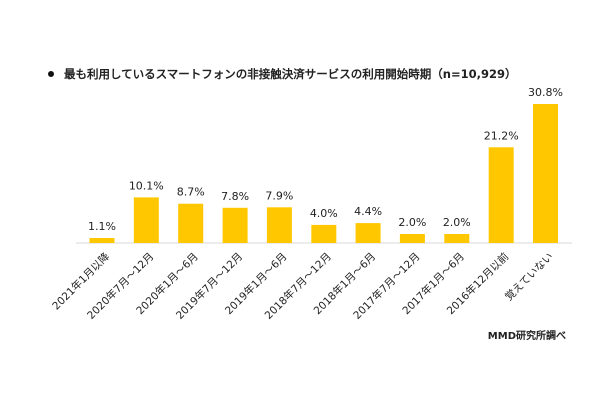  What do you see at coordinates (528, 276) in the screenshot?
I see `x-tick-label: 覚えていない` at bounding box center [528, 276].